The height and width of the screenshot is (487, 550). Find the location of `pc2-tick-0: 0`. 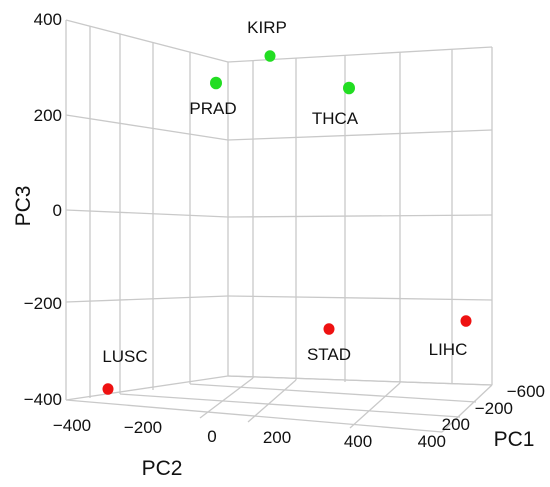

pc2-tick-0: 0 is located at coordinates (211, 436).